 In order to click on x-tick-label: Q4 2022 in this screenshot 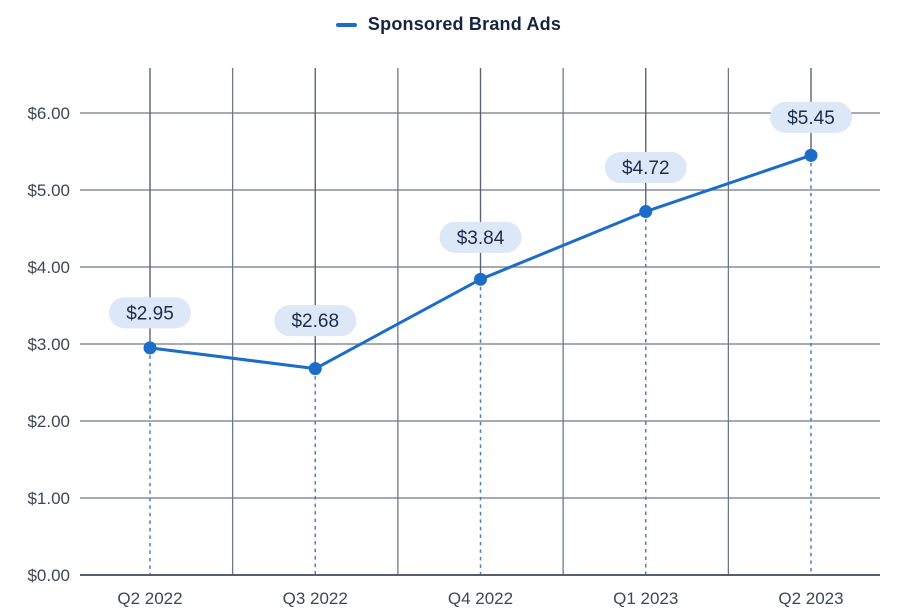, I will do `click(480, 598)`.